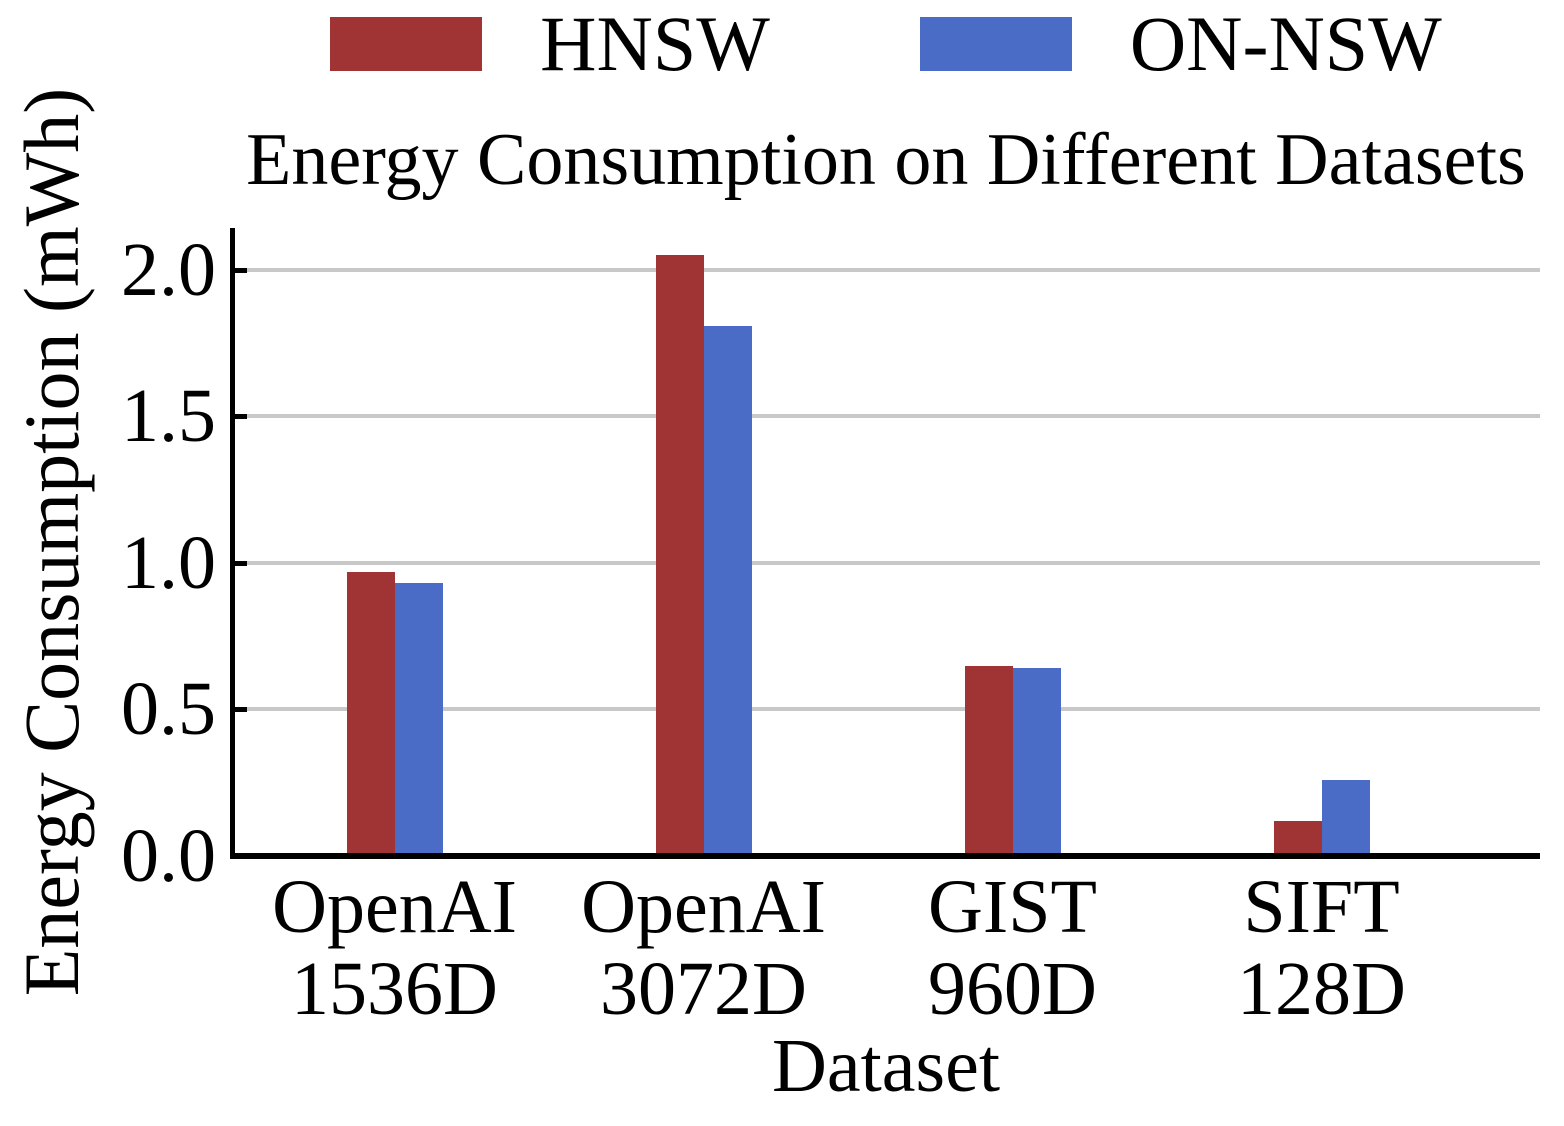  Describe the element at coordinates (168, 709) in the screenshot. I see `y-tick-label-0.5: 0.5` at that location.